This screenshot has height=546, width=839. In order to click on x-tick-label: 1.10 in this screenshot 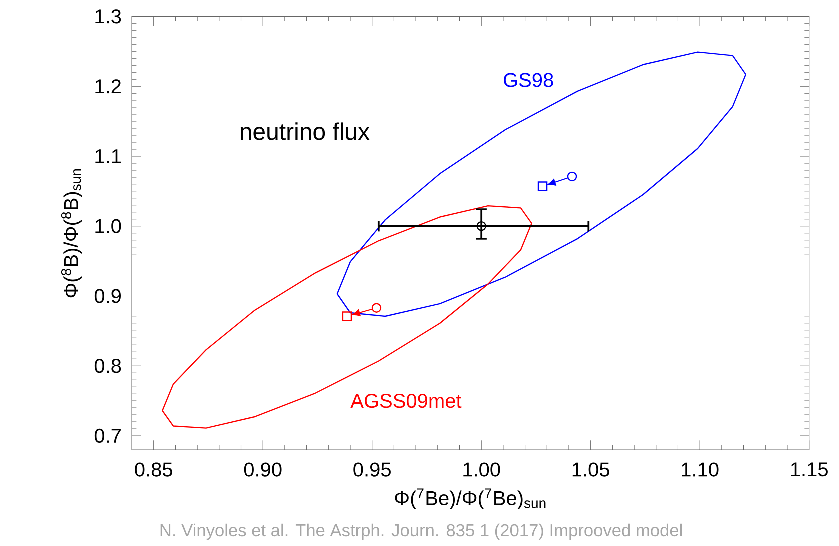, I will do `click(700, 469)`.